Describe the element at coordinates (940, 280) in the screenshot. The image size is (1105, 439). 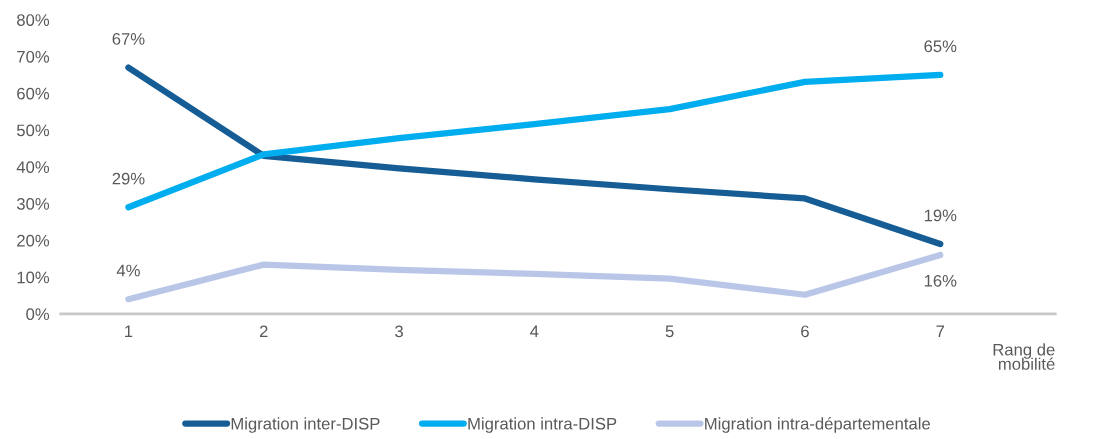
I see `data-label: 16%` at that location.